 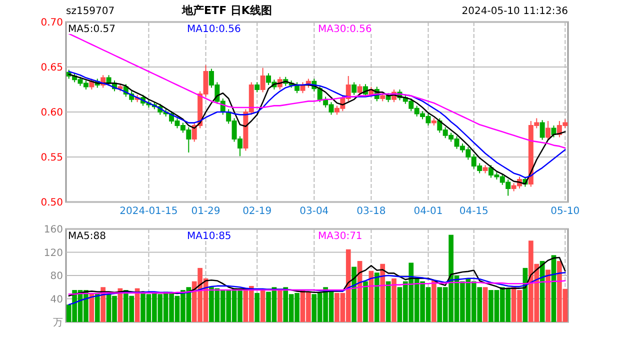 What do you see at coordinates (51, 68) in the screenshot?
I see `y-tick-label: 0.65` at bounding box center [51, 68].